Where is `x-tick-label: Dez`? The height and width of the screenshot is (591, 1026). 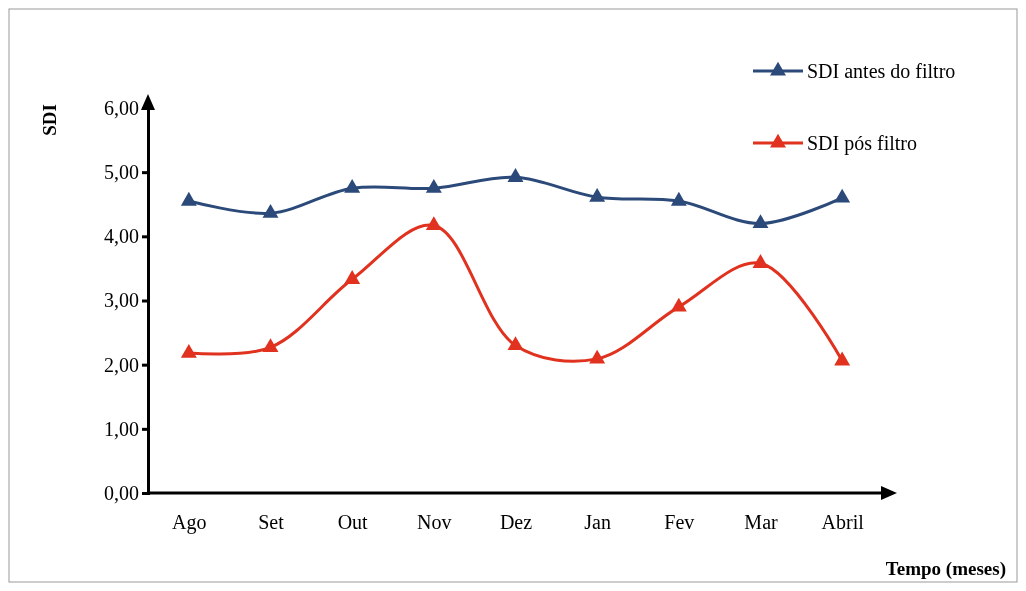 x-tick-label: Dez is located at coordinates (516, 522).